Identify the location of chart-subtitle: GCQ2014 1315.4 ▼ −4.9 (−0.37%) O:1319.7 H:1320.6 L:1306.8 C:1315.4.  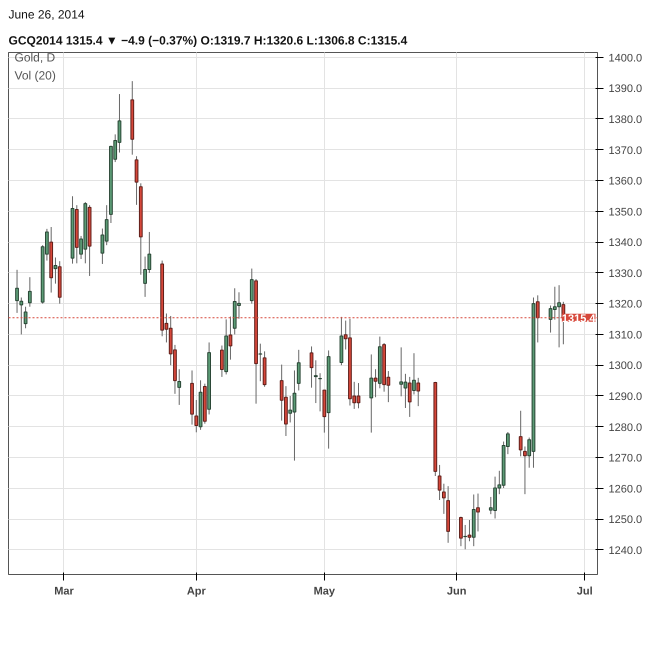
(208, 41).